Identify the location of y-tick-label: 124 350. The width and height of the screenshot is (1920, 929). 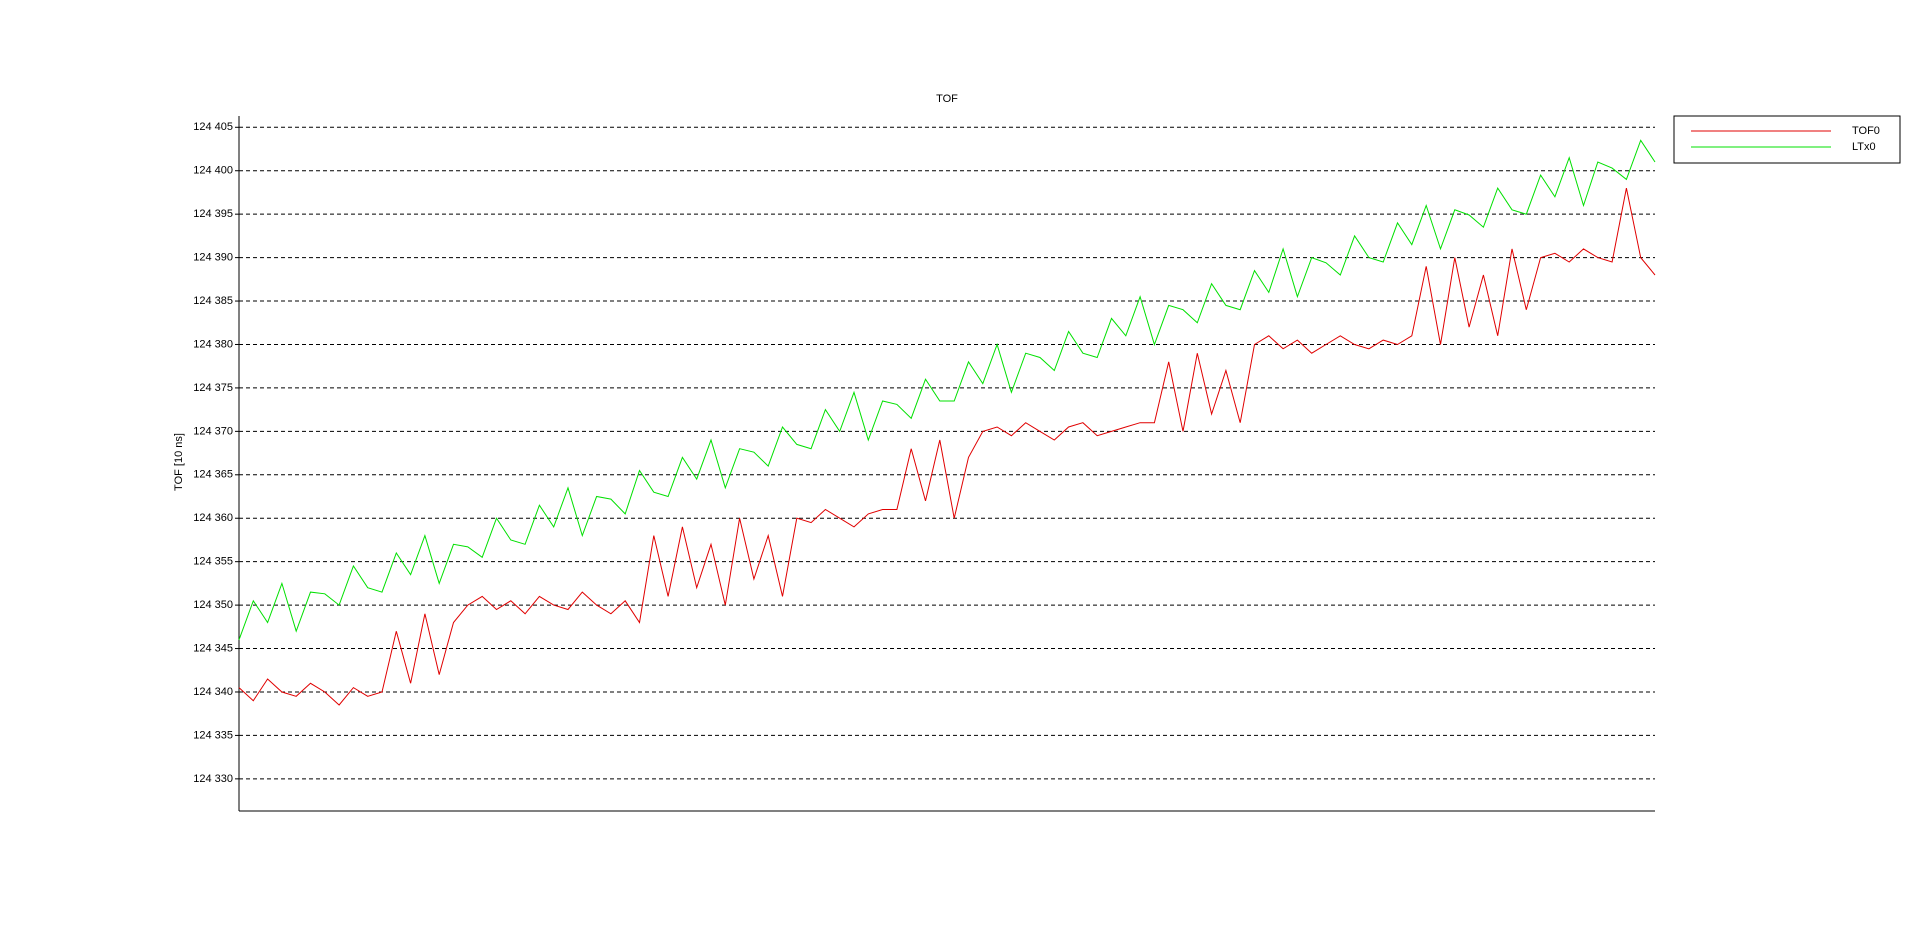
(213, 605).